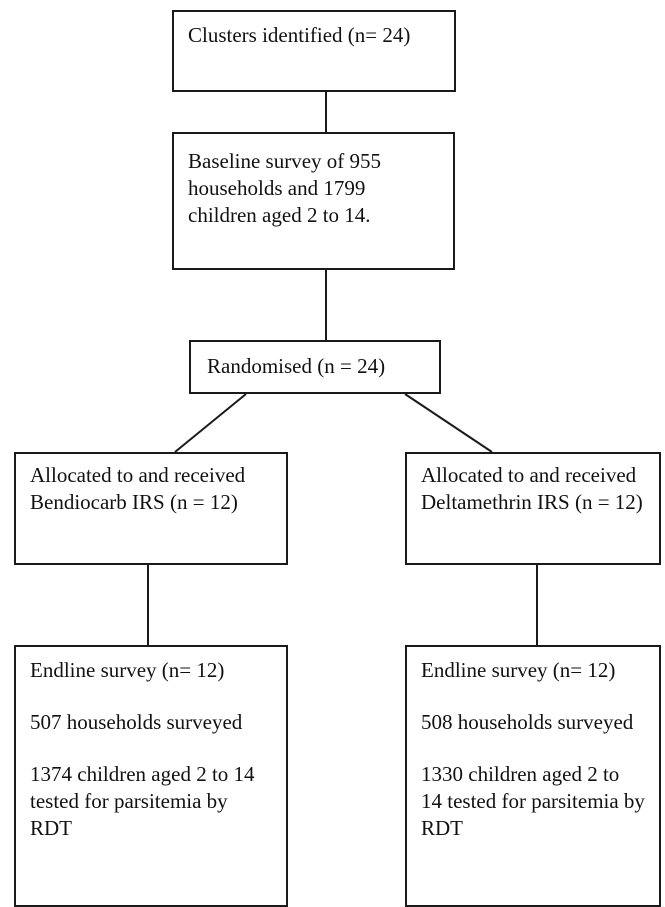 This screenshot has height=907, width=665. Describe the element at coordinates (527, 722) in the screenshot. I see `right-endline-households: 508 households surveyed` at that location.